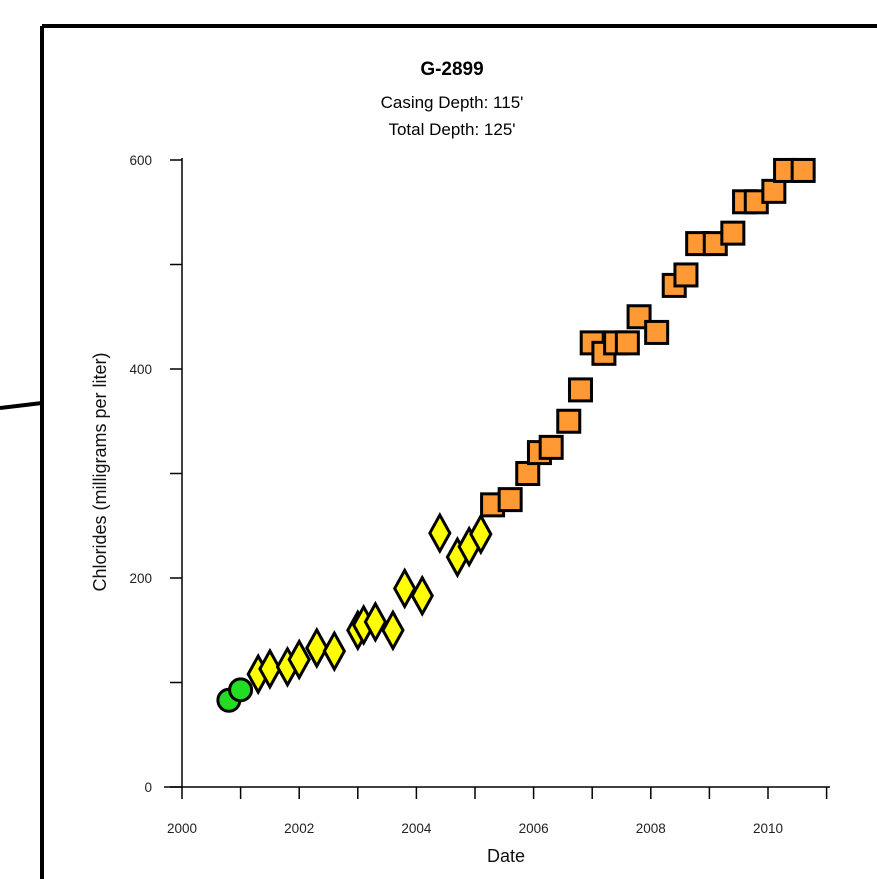 This screenshot has height=879, width=877. I want to click on chart-title: G-2899, so click(451, 69).